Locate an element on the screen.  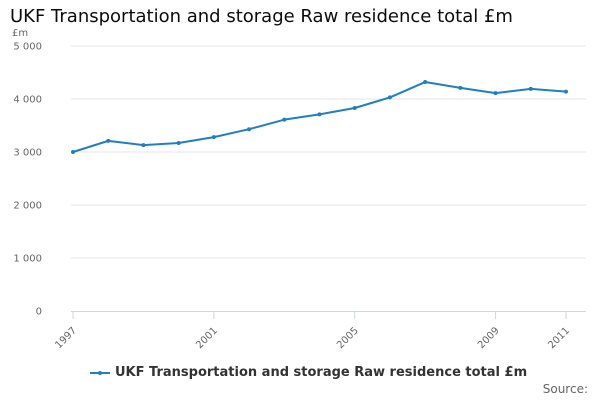
y-axis-unit: £m is located at coordinates (20, 33).